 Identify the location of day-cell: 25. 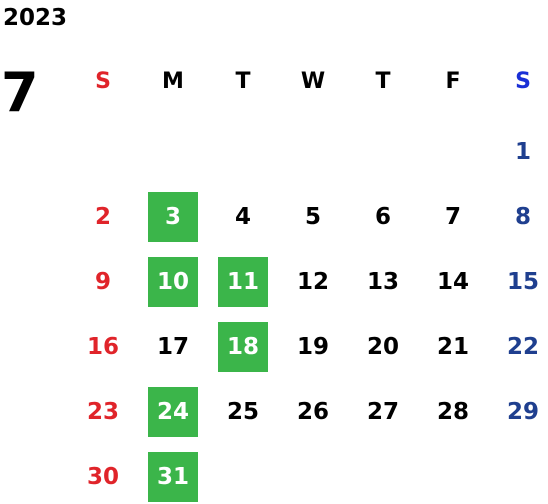
(242, 412).